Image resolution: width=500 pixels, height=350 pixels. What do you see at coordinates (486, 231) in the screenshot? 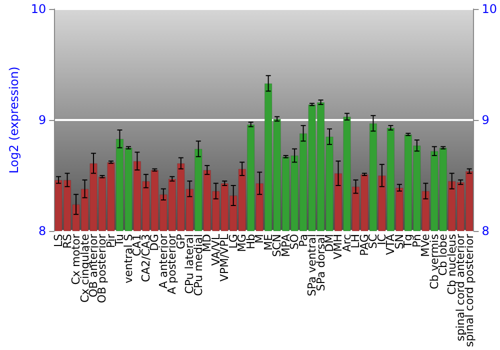
I see `y2-tick-label: 8` at bounding box center [486, 231].